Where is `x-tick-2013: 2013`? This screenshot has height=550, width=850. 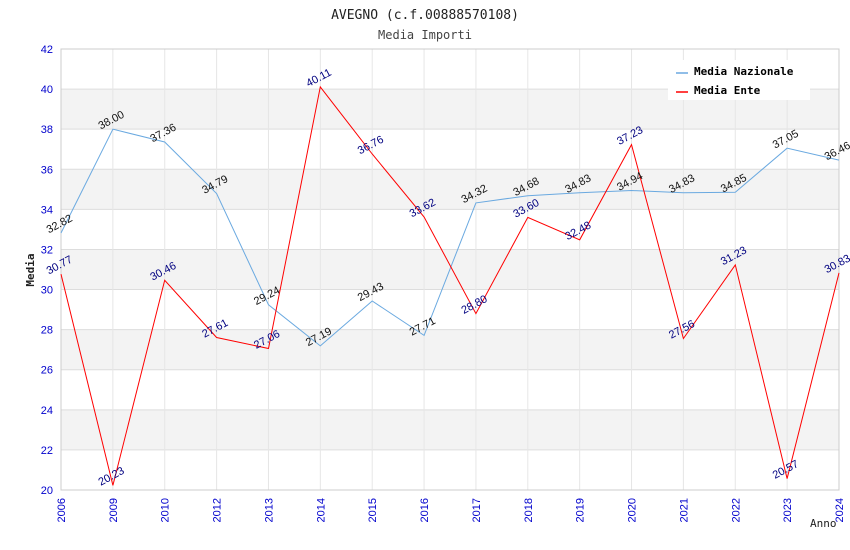
x-tick-2013: 2013 is located at coordinates (269, 510).